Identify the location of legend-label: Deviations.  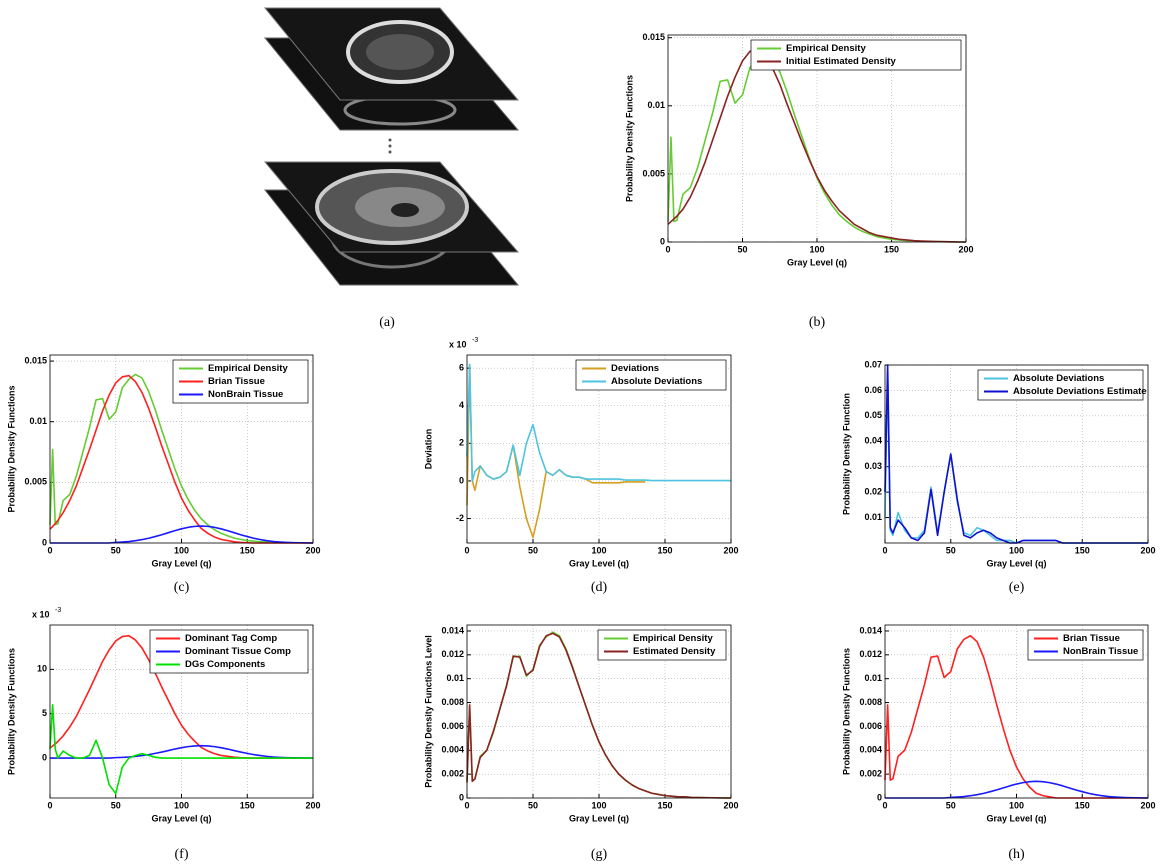
(635, 368).